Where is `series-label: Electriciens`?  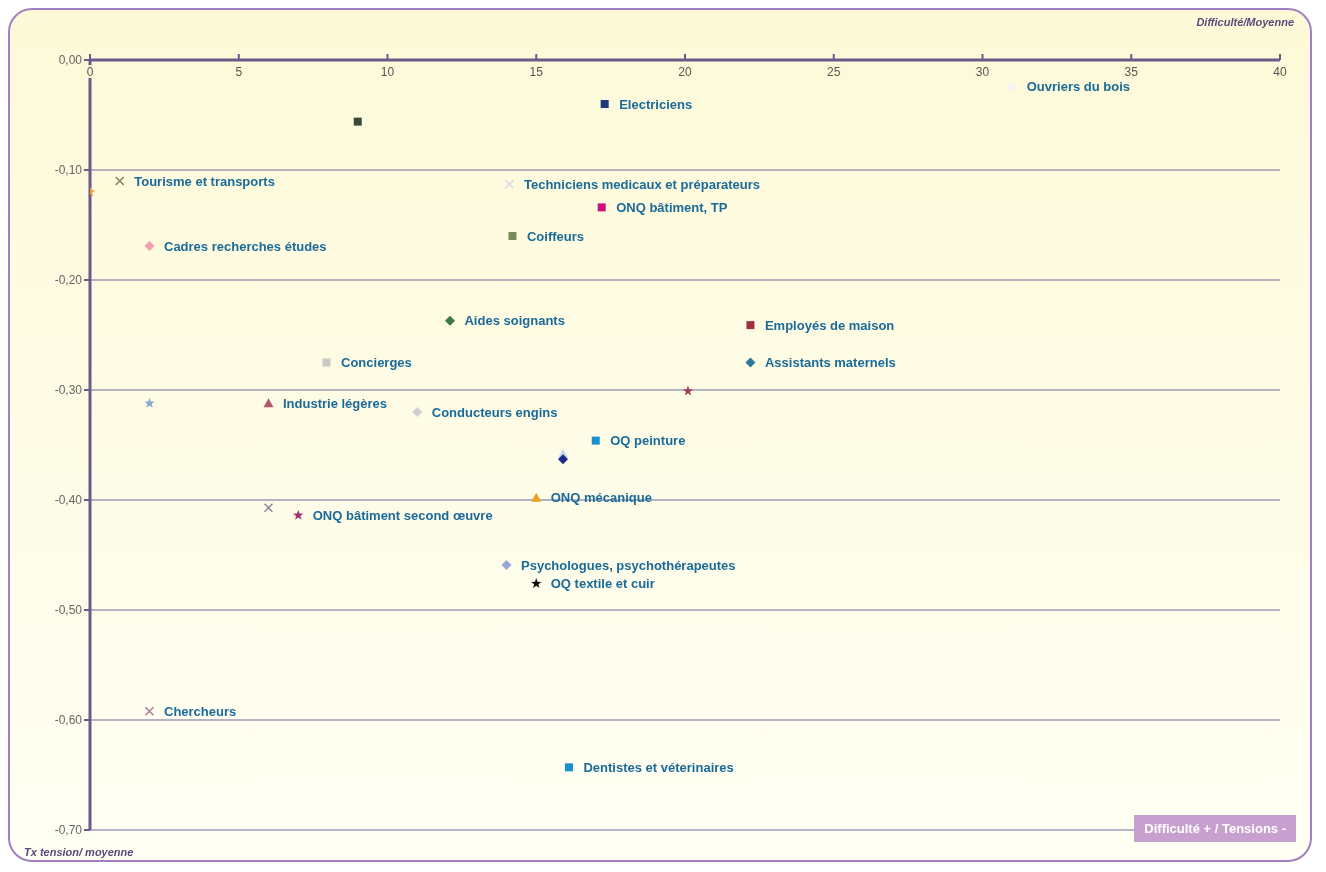 series-label: Electriciens is located at coordinates (656, 104).